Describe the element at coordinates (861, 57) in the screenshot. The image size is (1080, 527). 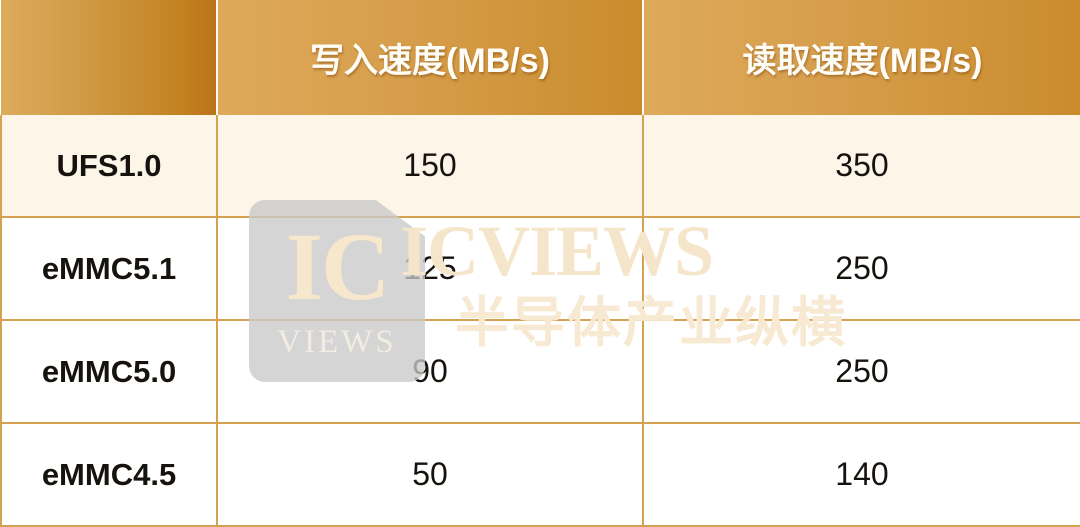
I see `column-header-read-speed: 读取速度(MB/s)` at that location.